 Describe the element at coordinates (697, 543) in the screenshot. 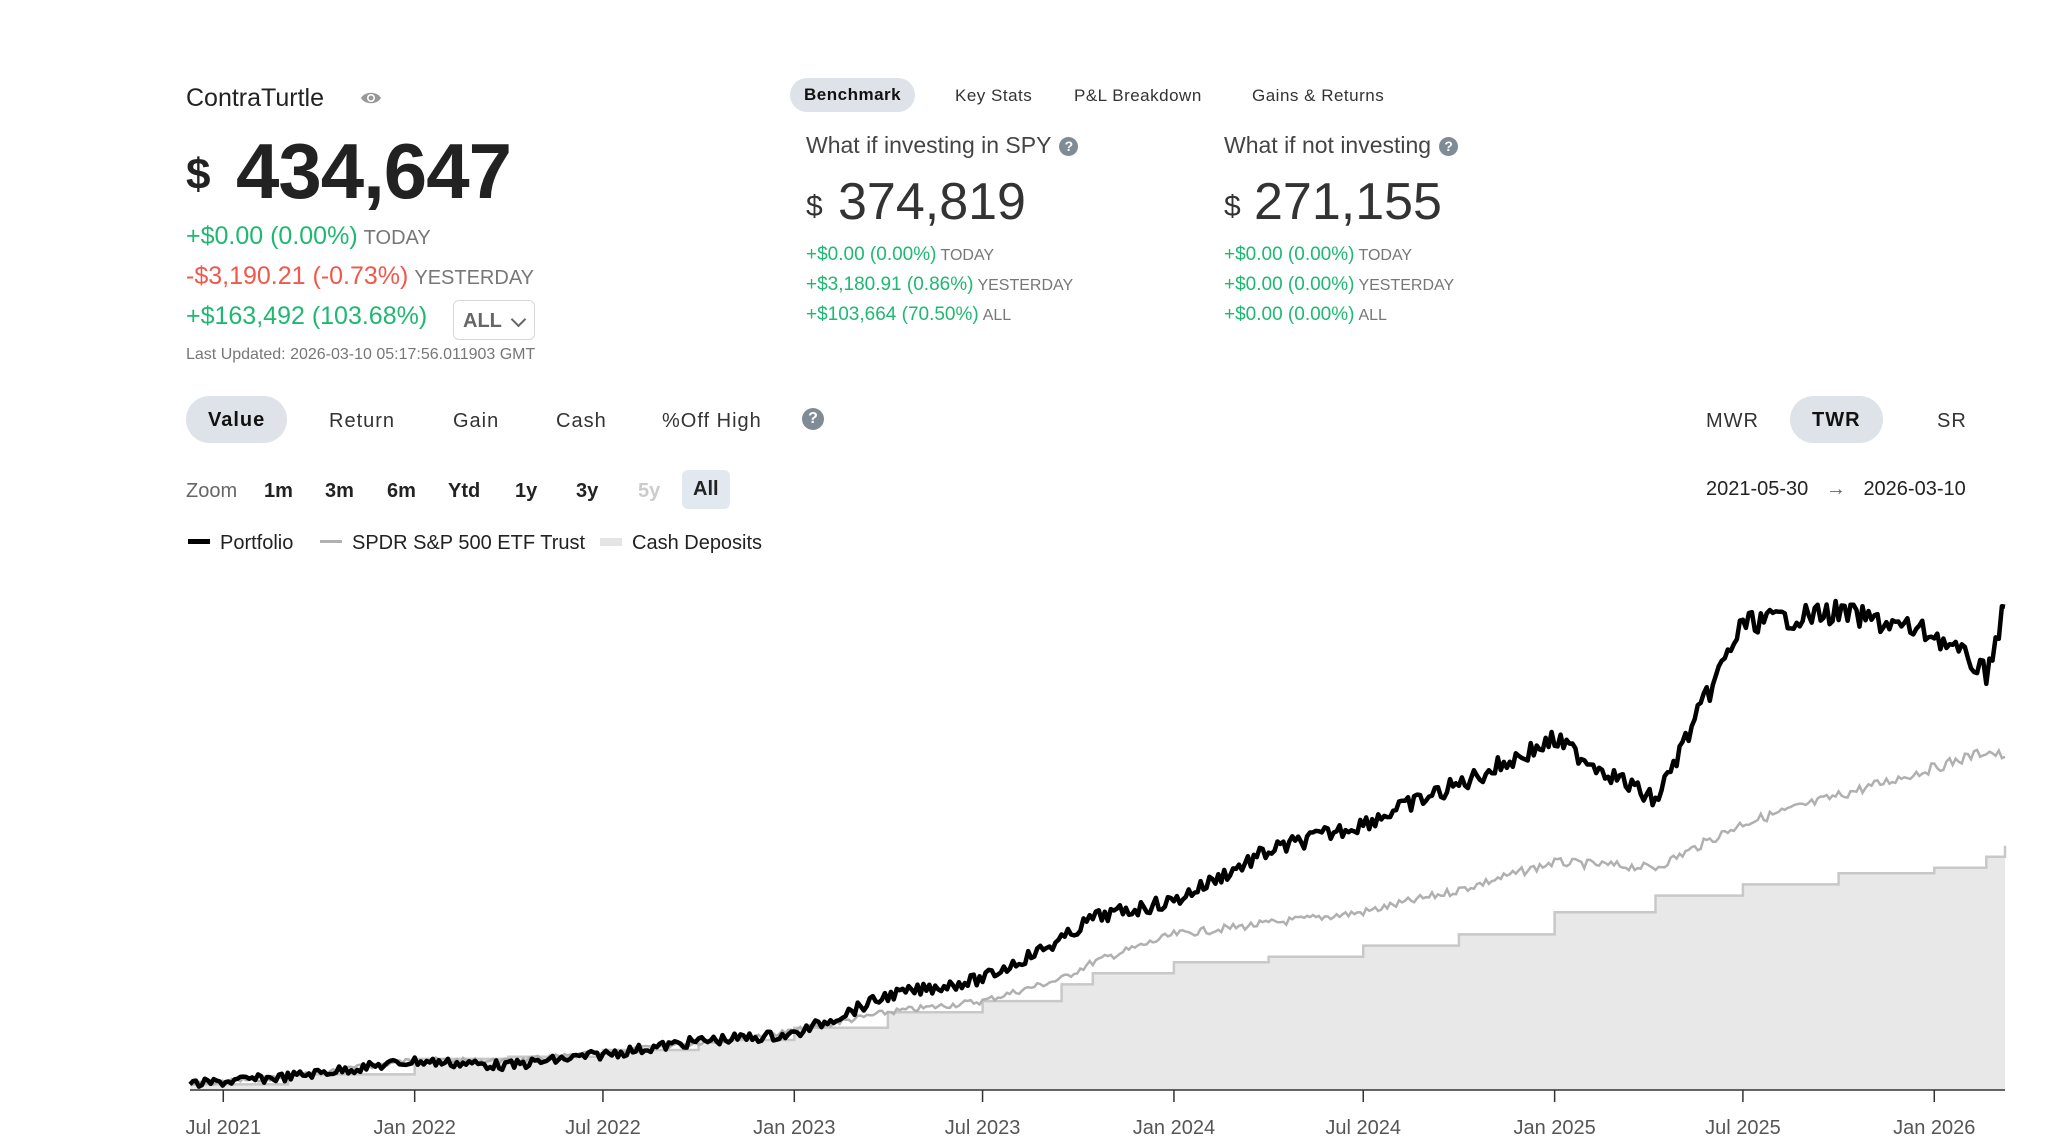

I see `legend-cash-label: Cash Deposits` at that location.